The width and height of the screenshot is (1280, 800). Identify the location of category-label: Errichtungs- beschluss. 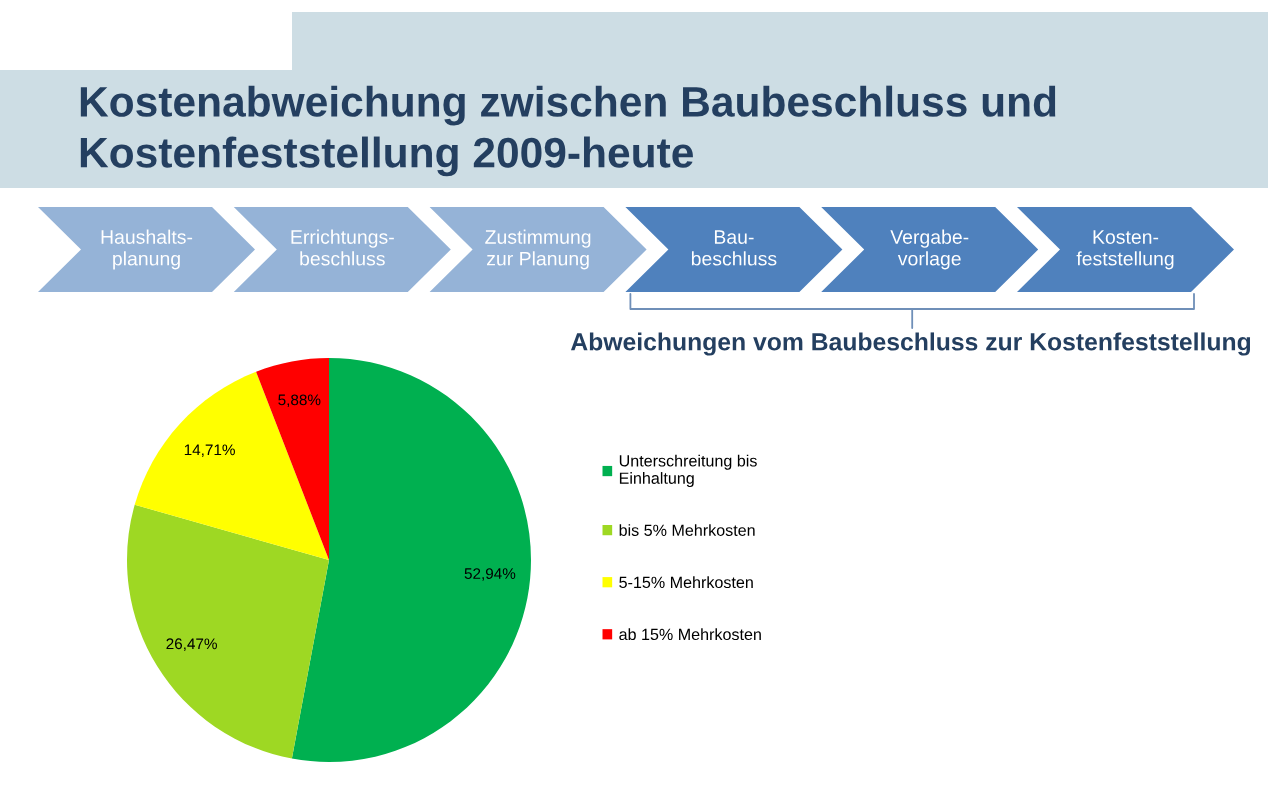
(342, 247).